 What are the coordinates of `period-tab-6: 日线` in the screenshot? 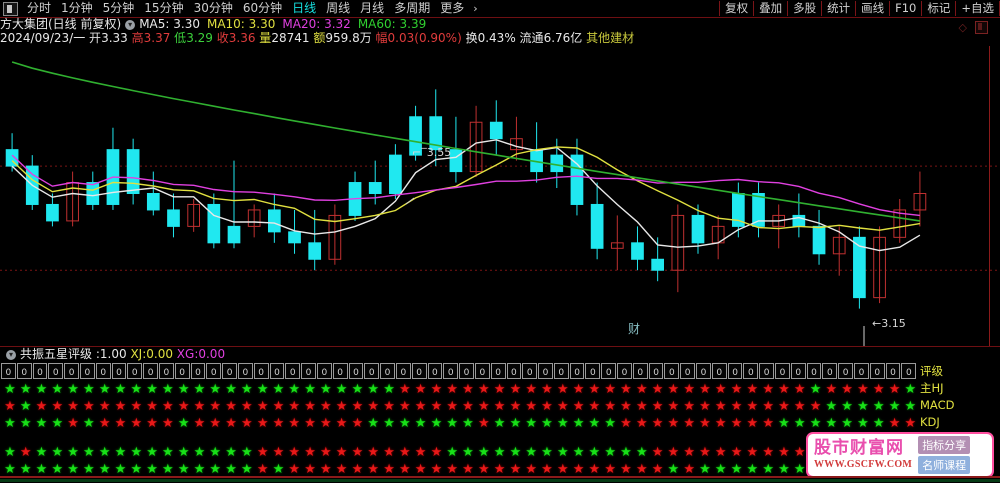 It's located at (304, 8).